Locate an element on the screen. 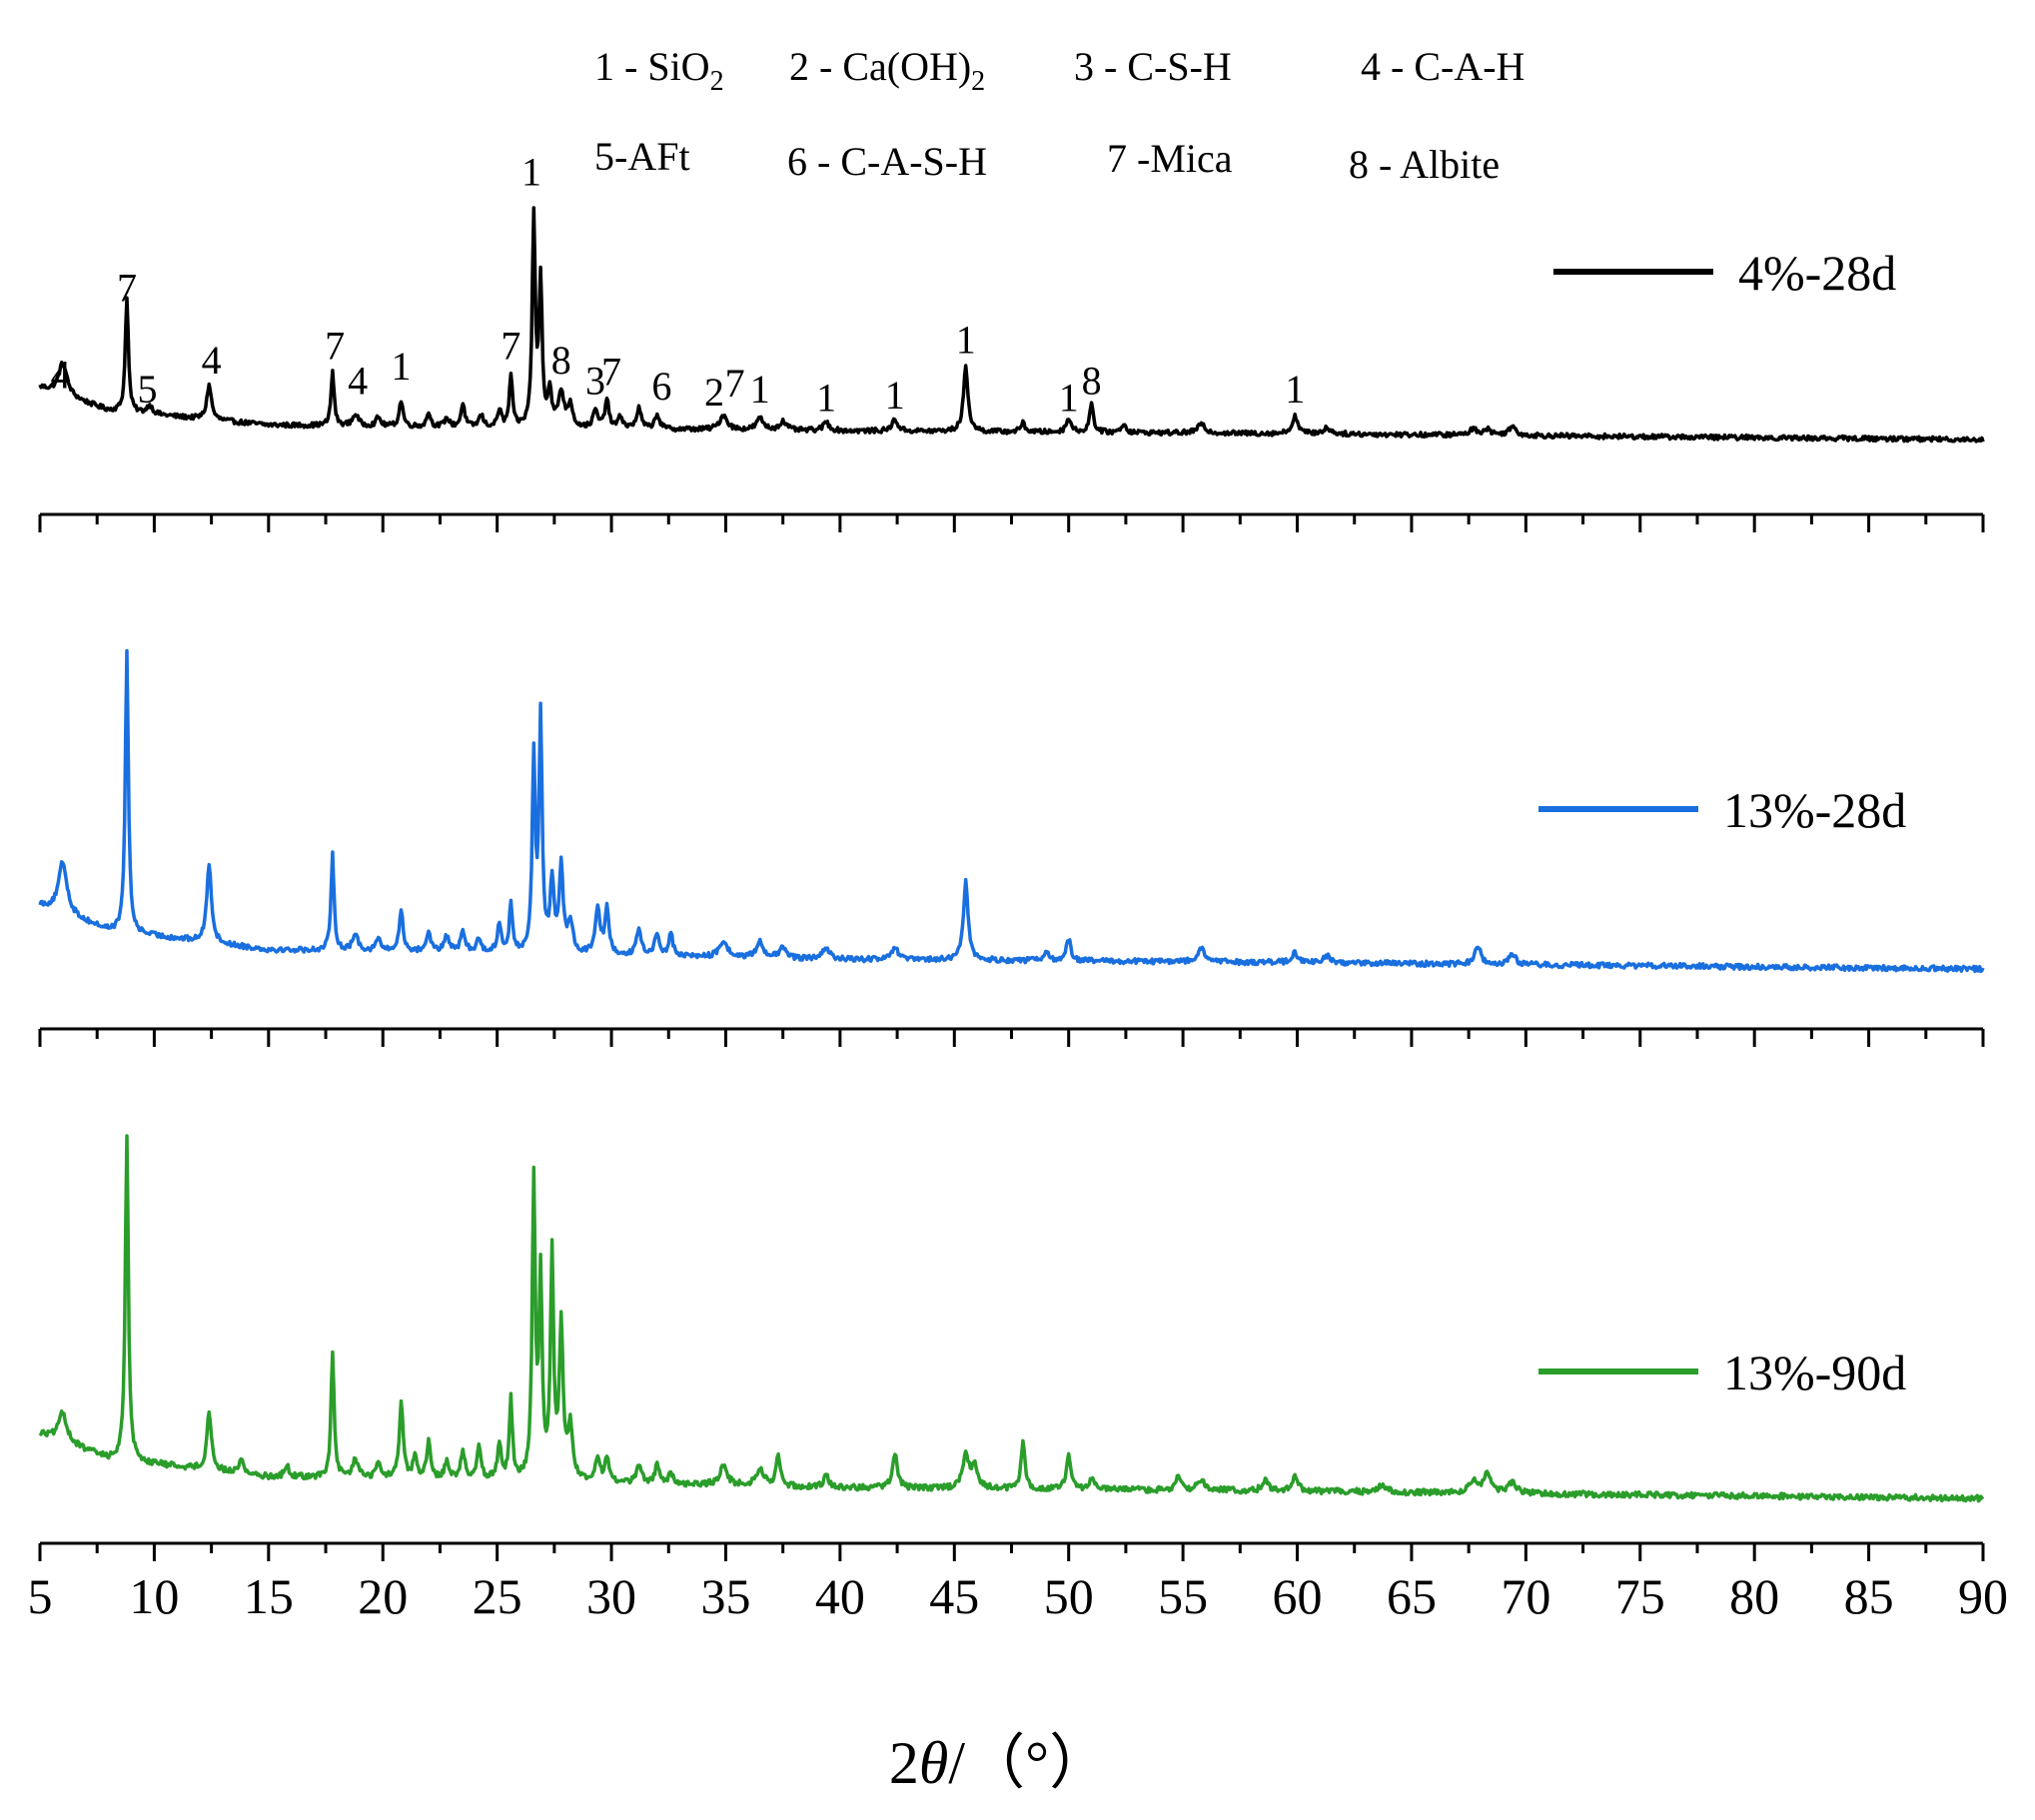  legend-label-3: 13%-90d is located at coordinates (1815, 1373).